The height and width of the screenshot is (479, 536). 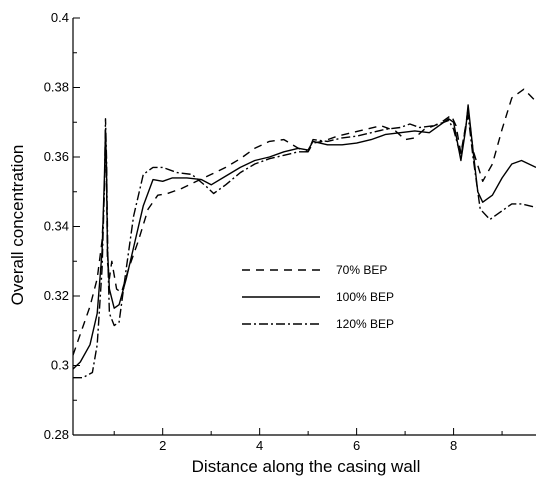 I want to click on x-tick-label: 8, so click(x=453, y=445).